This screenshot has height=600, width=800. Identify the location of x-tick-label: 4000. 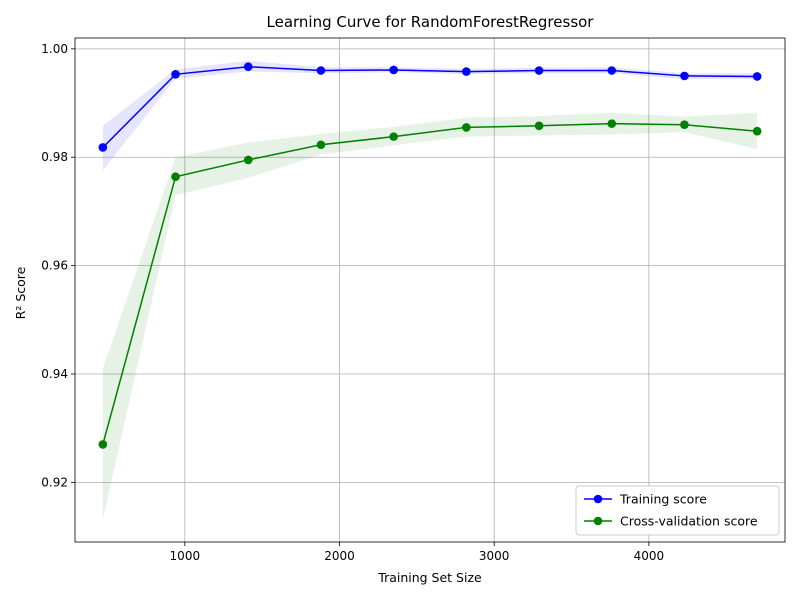
(649, 556).